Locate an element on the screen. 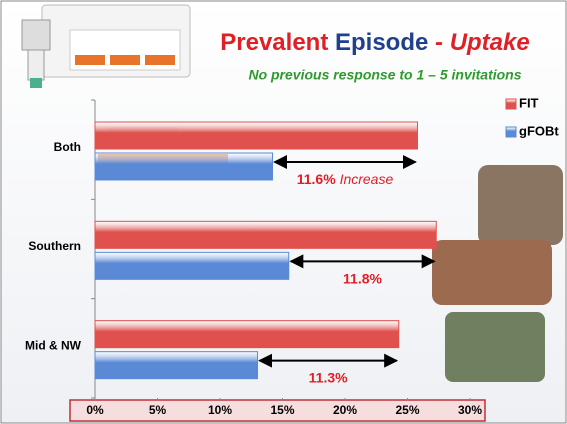  y-tick-label: Southern is located at coordinates (54, 246).